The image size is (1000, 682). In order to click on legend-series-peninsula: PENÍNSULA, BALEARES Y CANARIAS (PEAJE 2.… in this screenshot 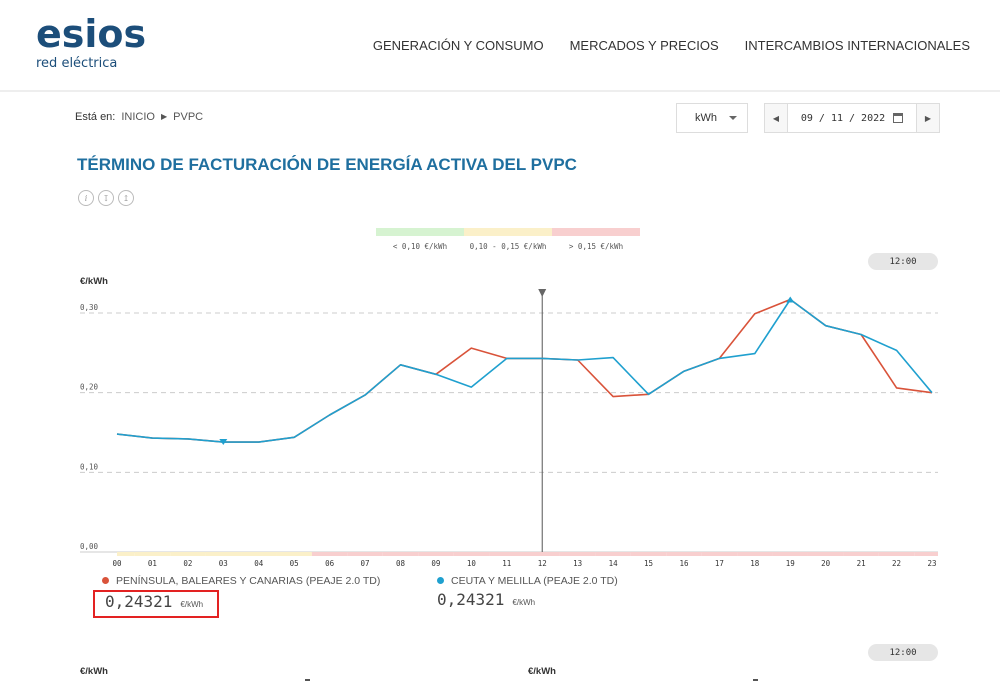, I will do `click(241, 581)`.